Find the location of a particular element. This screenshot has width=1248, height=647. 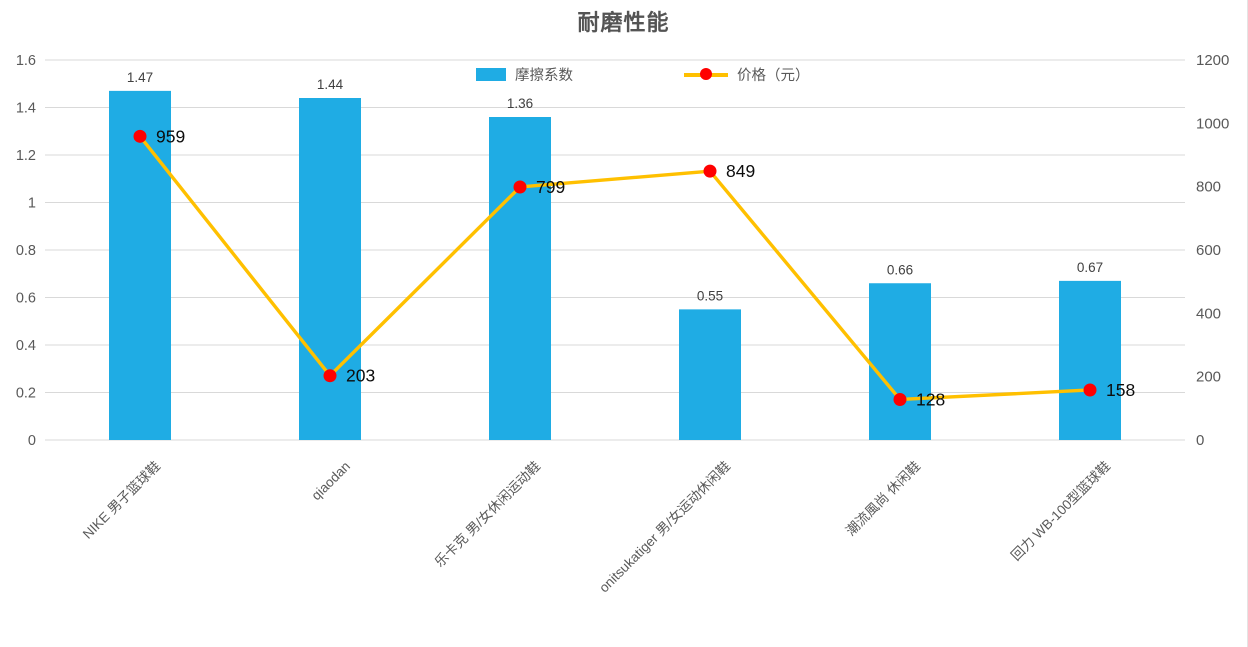

line-series-swatch-icon is located at coordinates (706, 74).